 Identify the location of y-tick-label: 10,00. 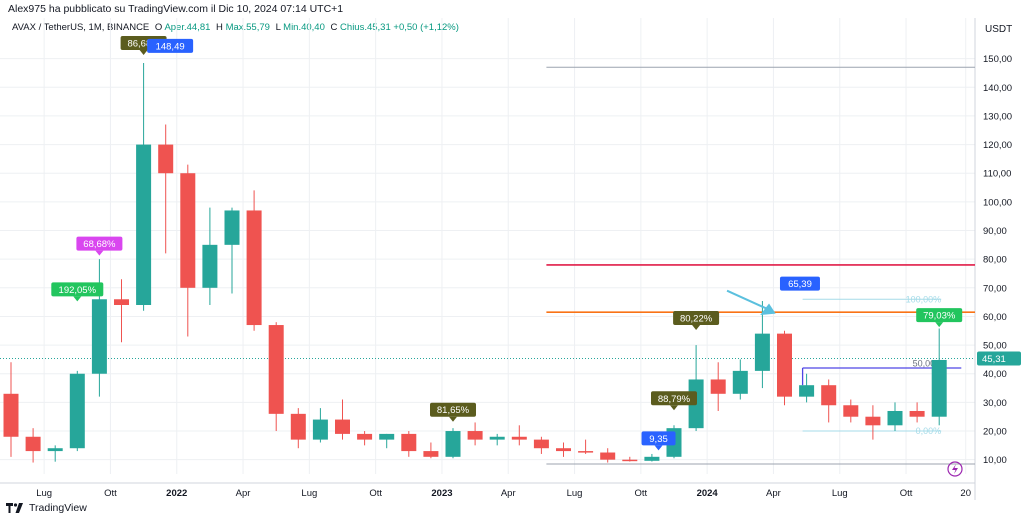
(995, 460).